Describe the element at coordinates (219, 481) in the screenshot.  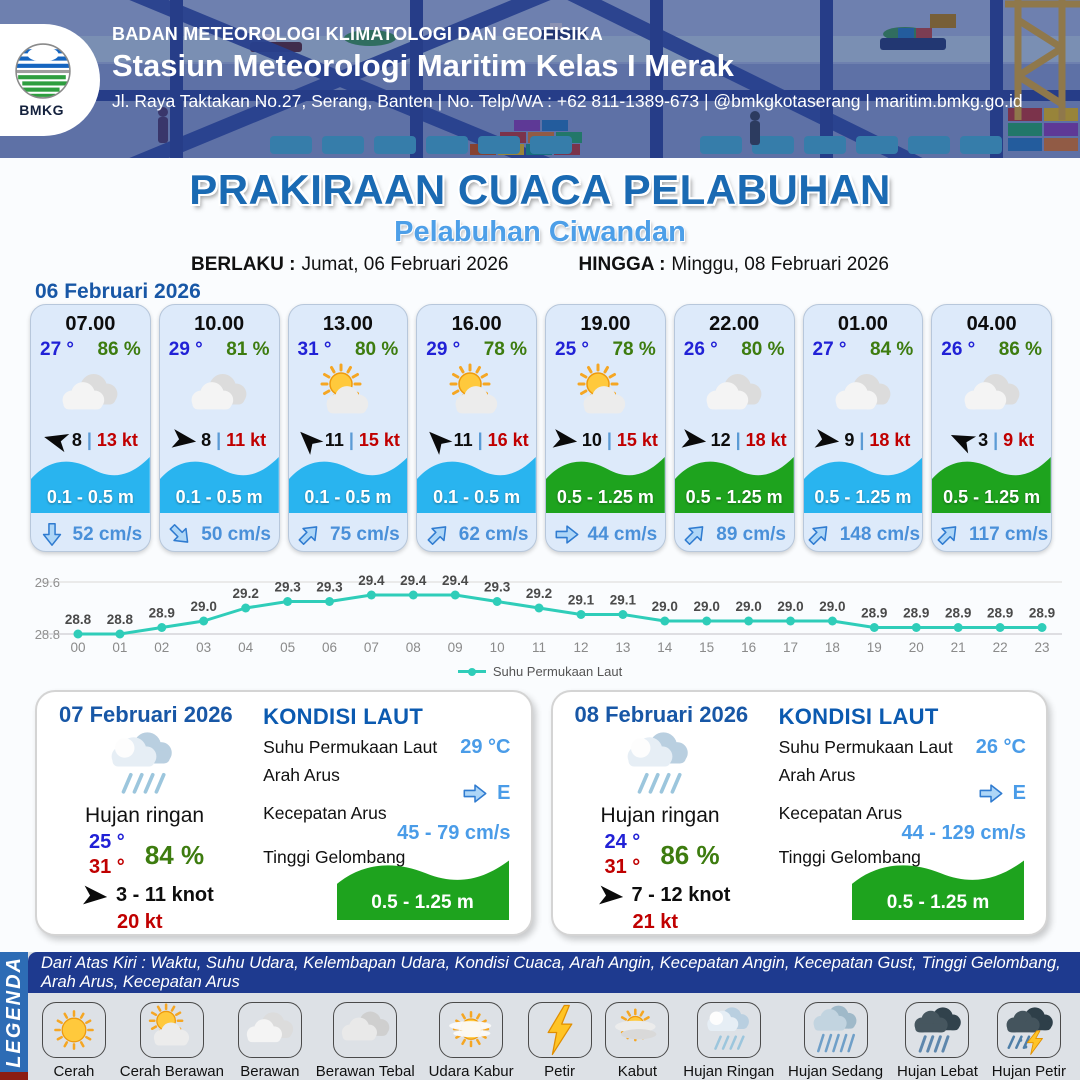
I see `wave-band: 0.1 - 0.5 m` at that location.